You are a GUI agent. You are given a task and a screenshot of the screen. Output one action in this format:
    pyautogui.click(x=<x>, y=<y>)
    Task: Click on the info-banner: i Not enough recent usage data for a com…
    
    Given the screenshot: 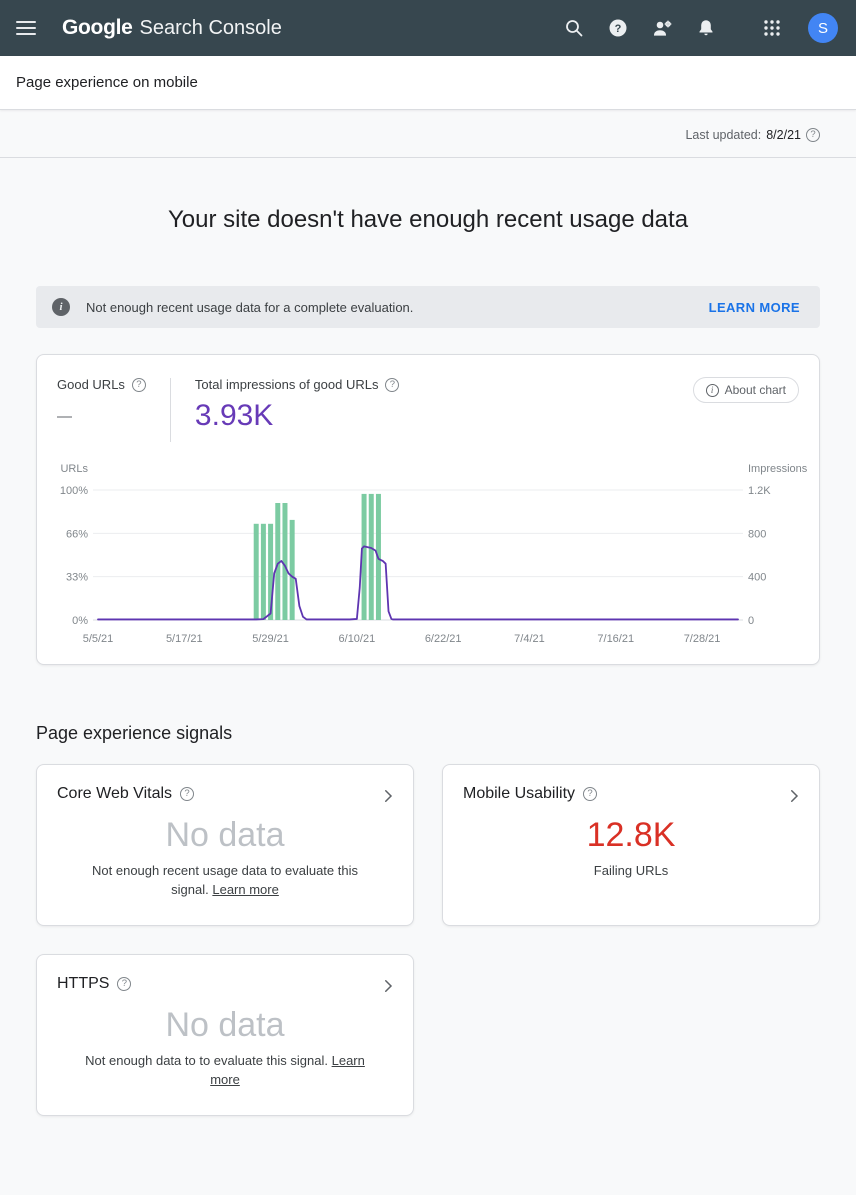 What is the action you would take?
    pyautogui.click(x=428, y=307)
    